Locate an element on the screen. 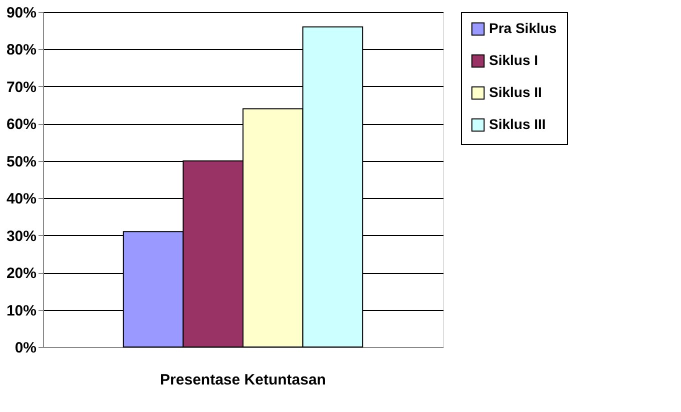 The image size is (681, 412). y-tick-label: 20% is located at coordinates (21, 273).